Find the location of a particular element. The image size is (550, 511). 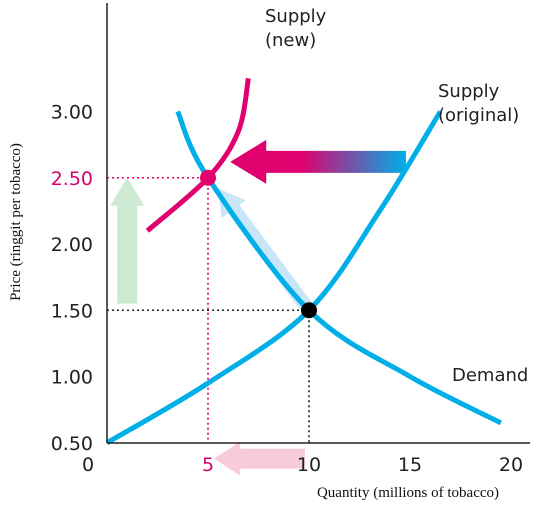

y-tick-label: 1.50 is located at coordinates (72, 311).